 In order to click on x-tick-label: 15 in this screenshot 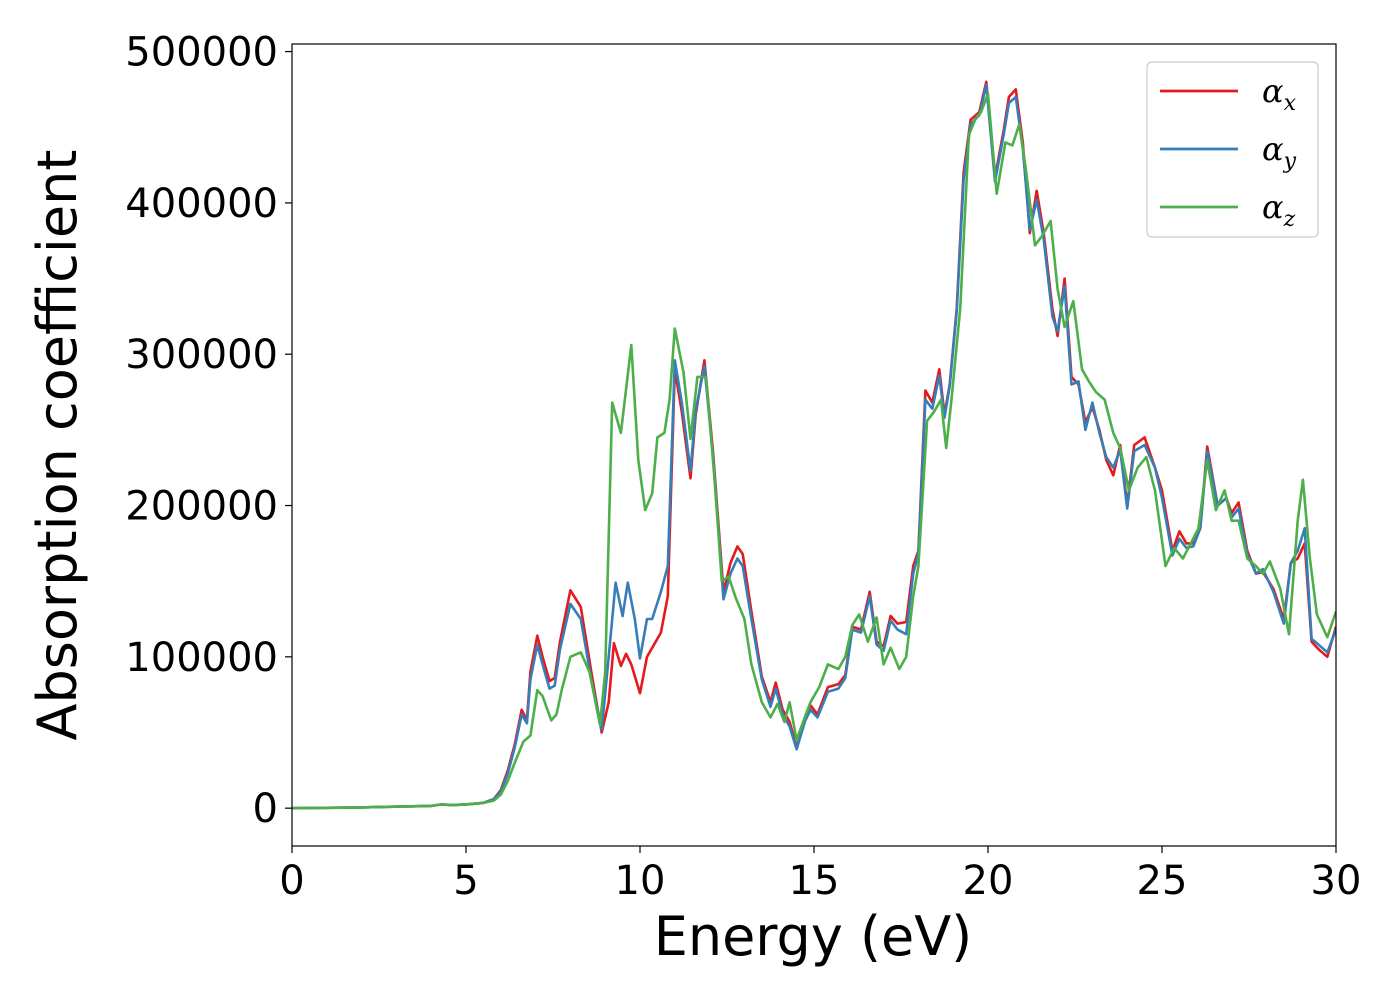, I will do `click(814, 881)`.